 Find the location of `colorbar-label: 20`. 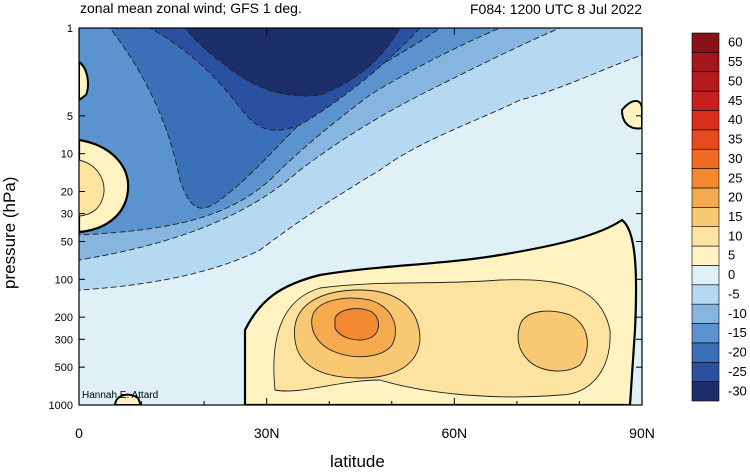

colorbar-label: 20 is located at coordinates (735, 197).